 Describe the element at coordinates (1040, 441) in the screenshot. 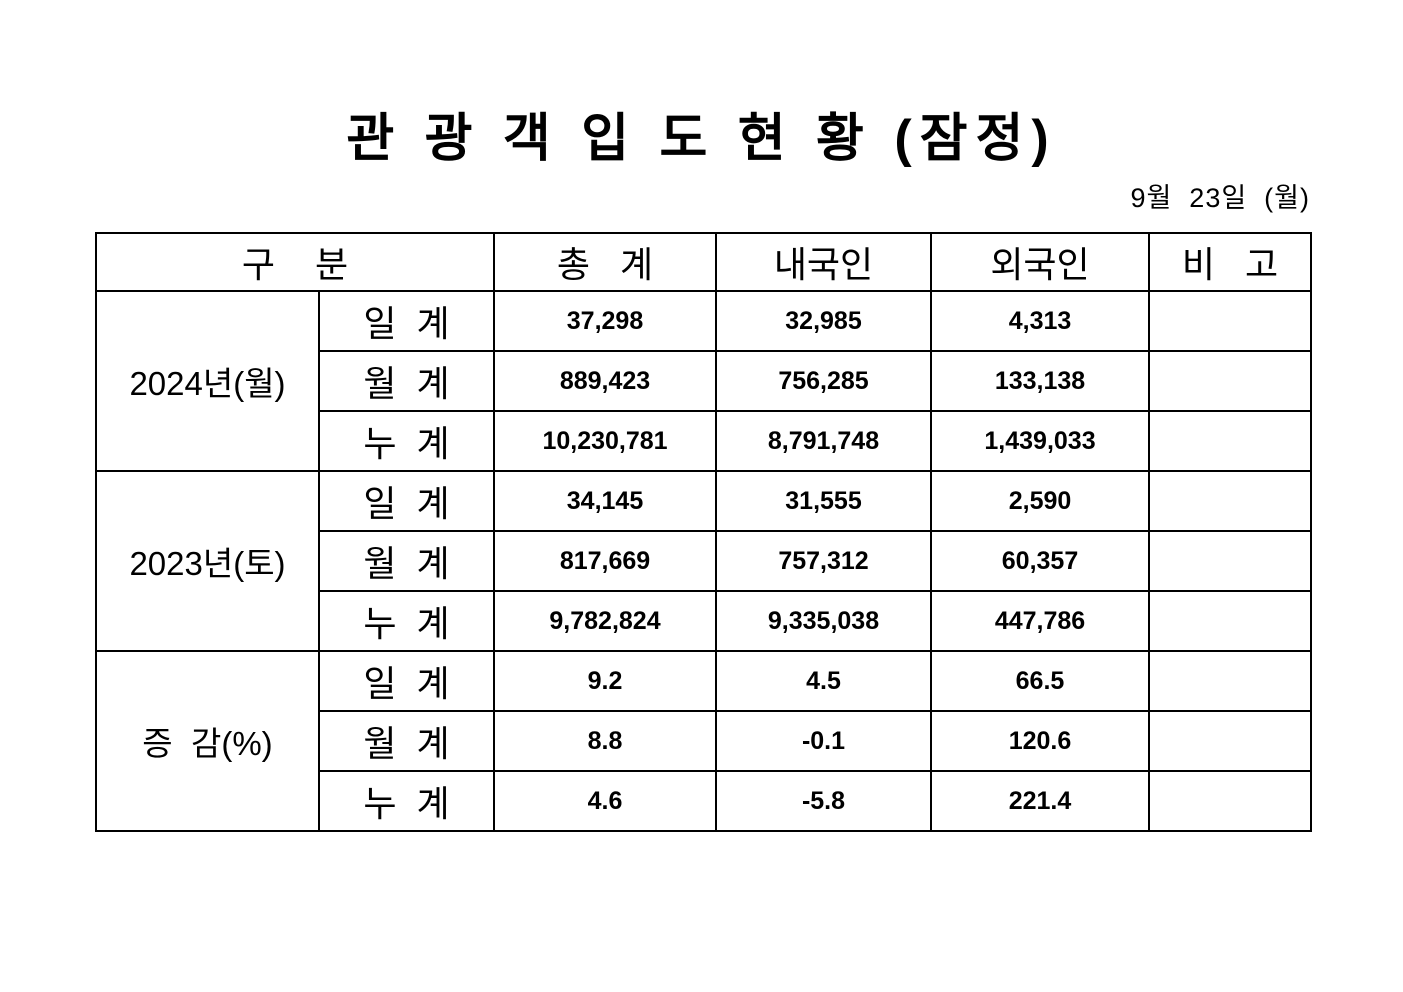

I see `cell-foreign: 1,439,033` at that location.